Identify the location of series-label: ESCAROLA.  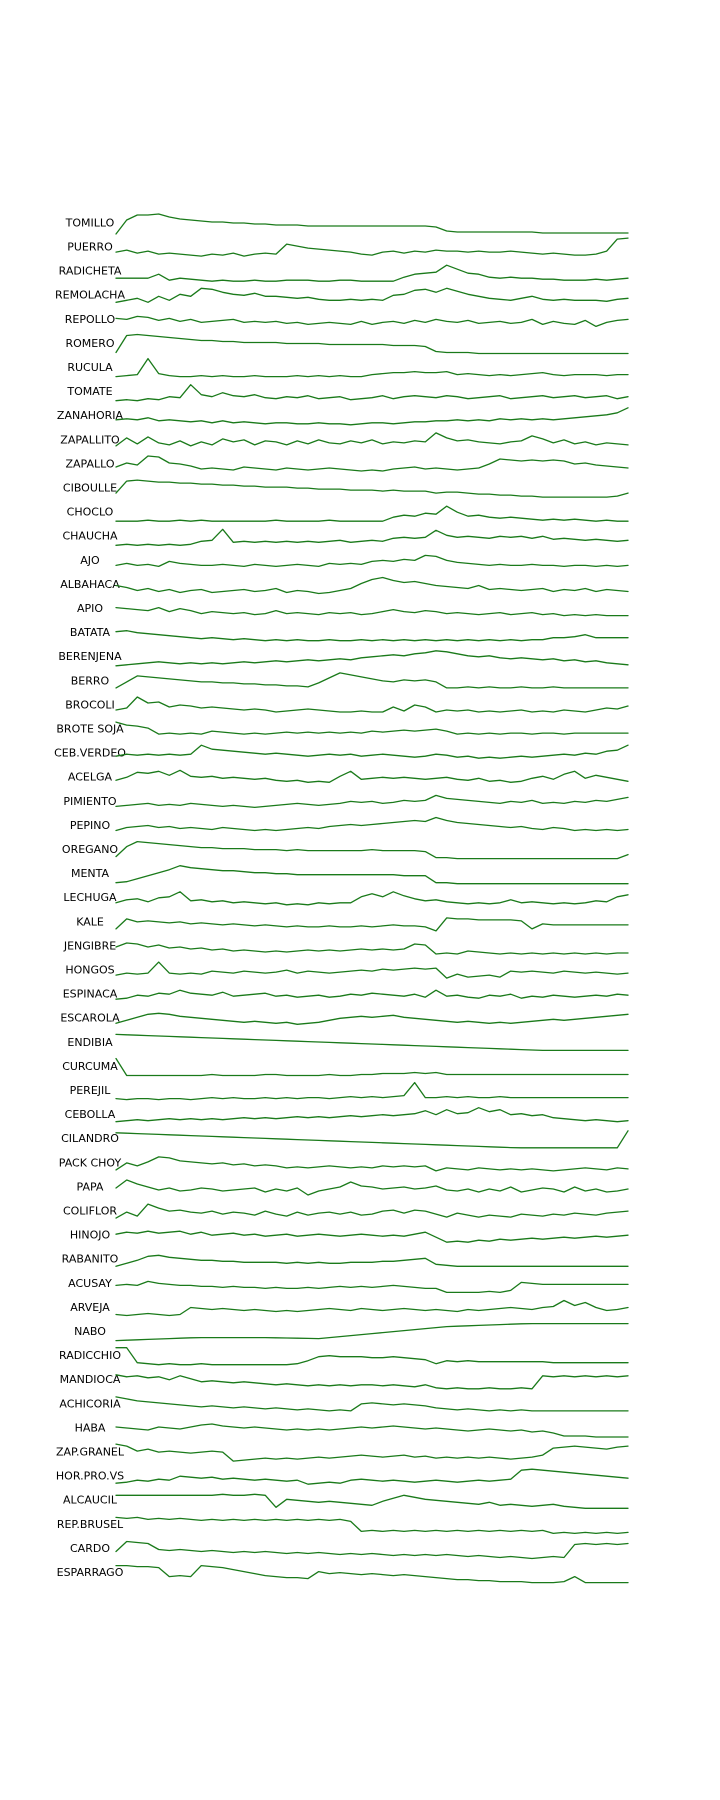
(90, 1018).